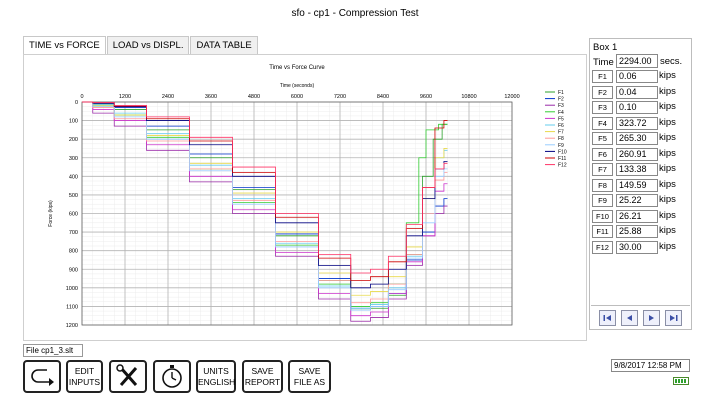 The width and height of the screenshot is (710, 420). Describe the element at coordinates (602, 92) in the screenshot. I see `reading-name: F2` at that location.